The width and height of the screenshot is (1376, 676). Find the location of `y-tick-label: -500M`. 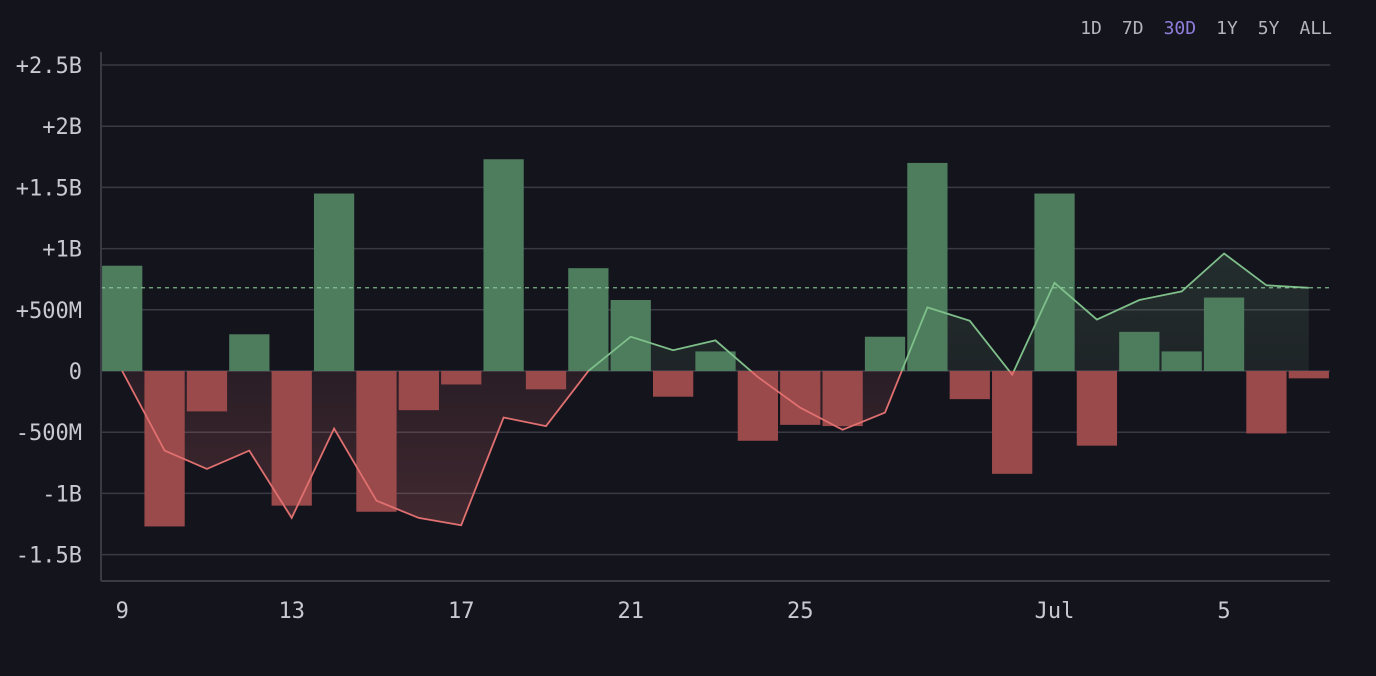

y-tick-label: -500M is located at coordinates (49, 433).